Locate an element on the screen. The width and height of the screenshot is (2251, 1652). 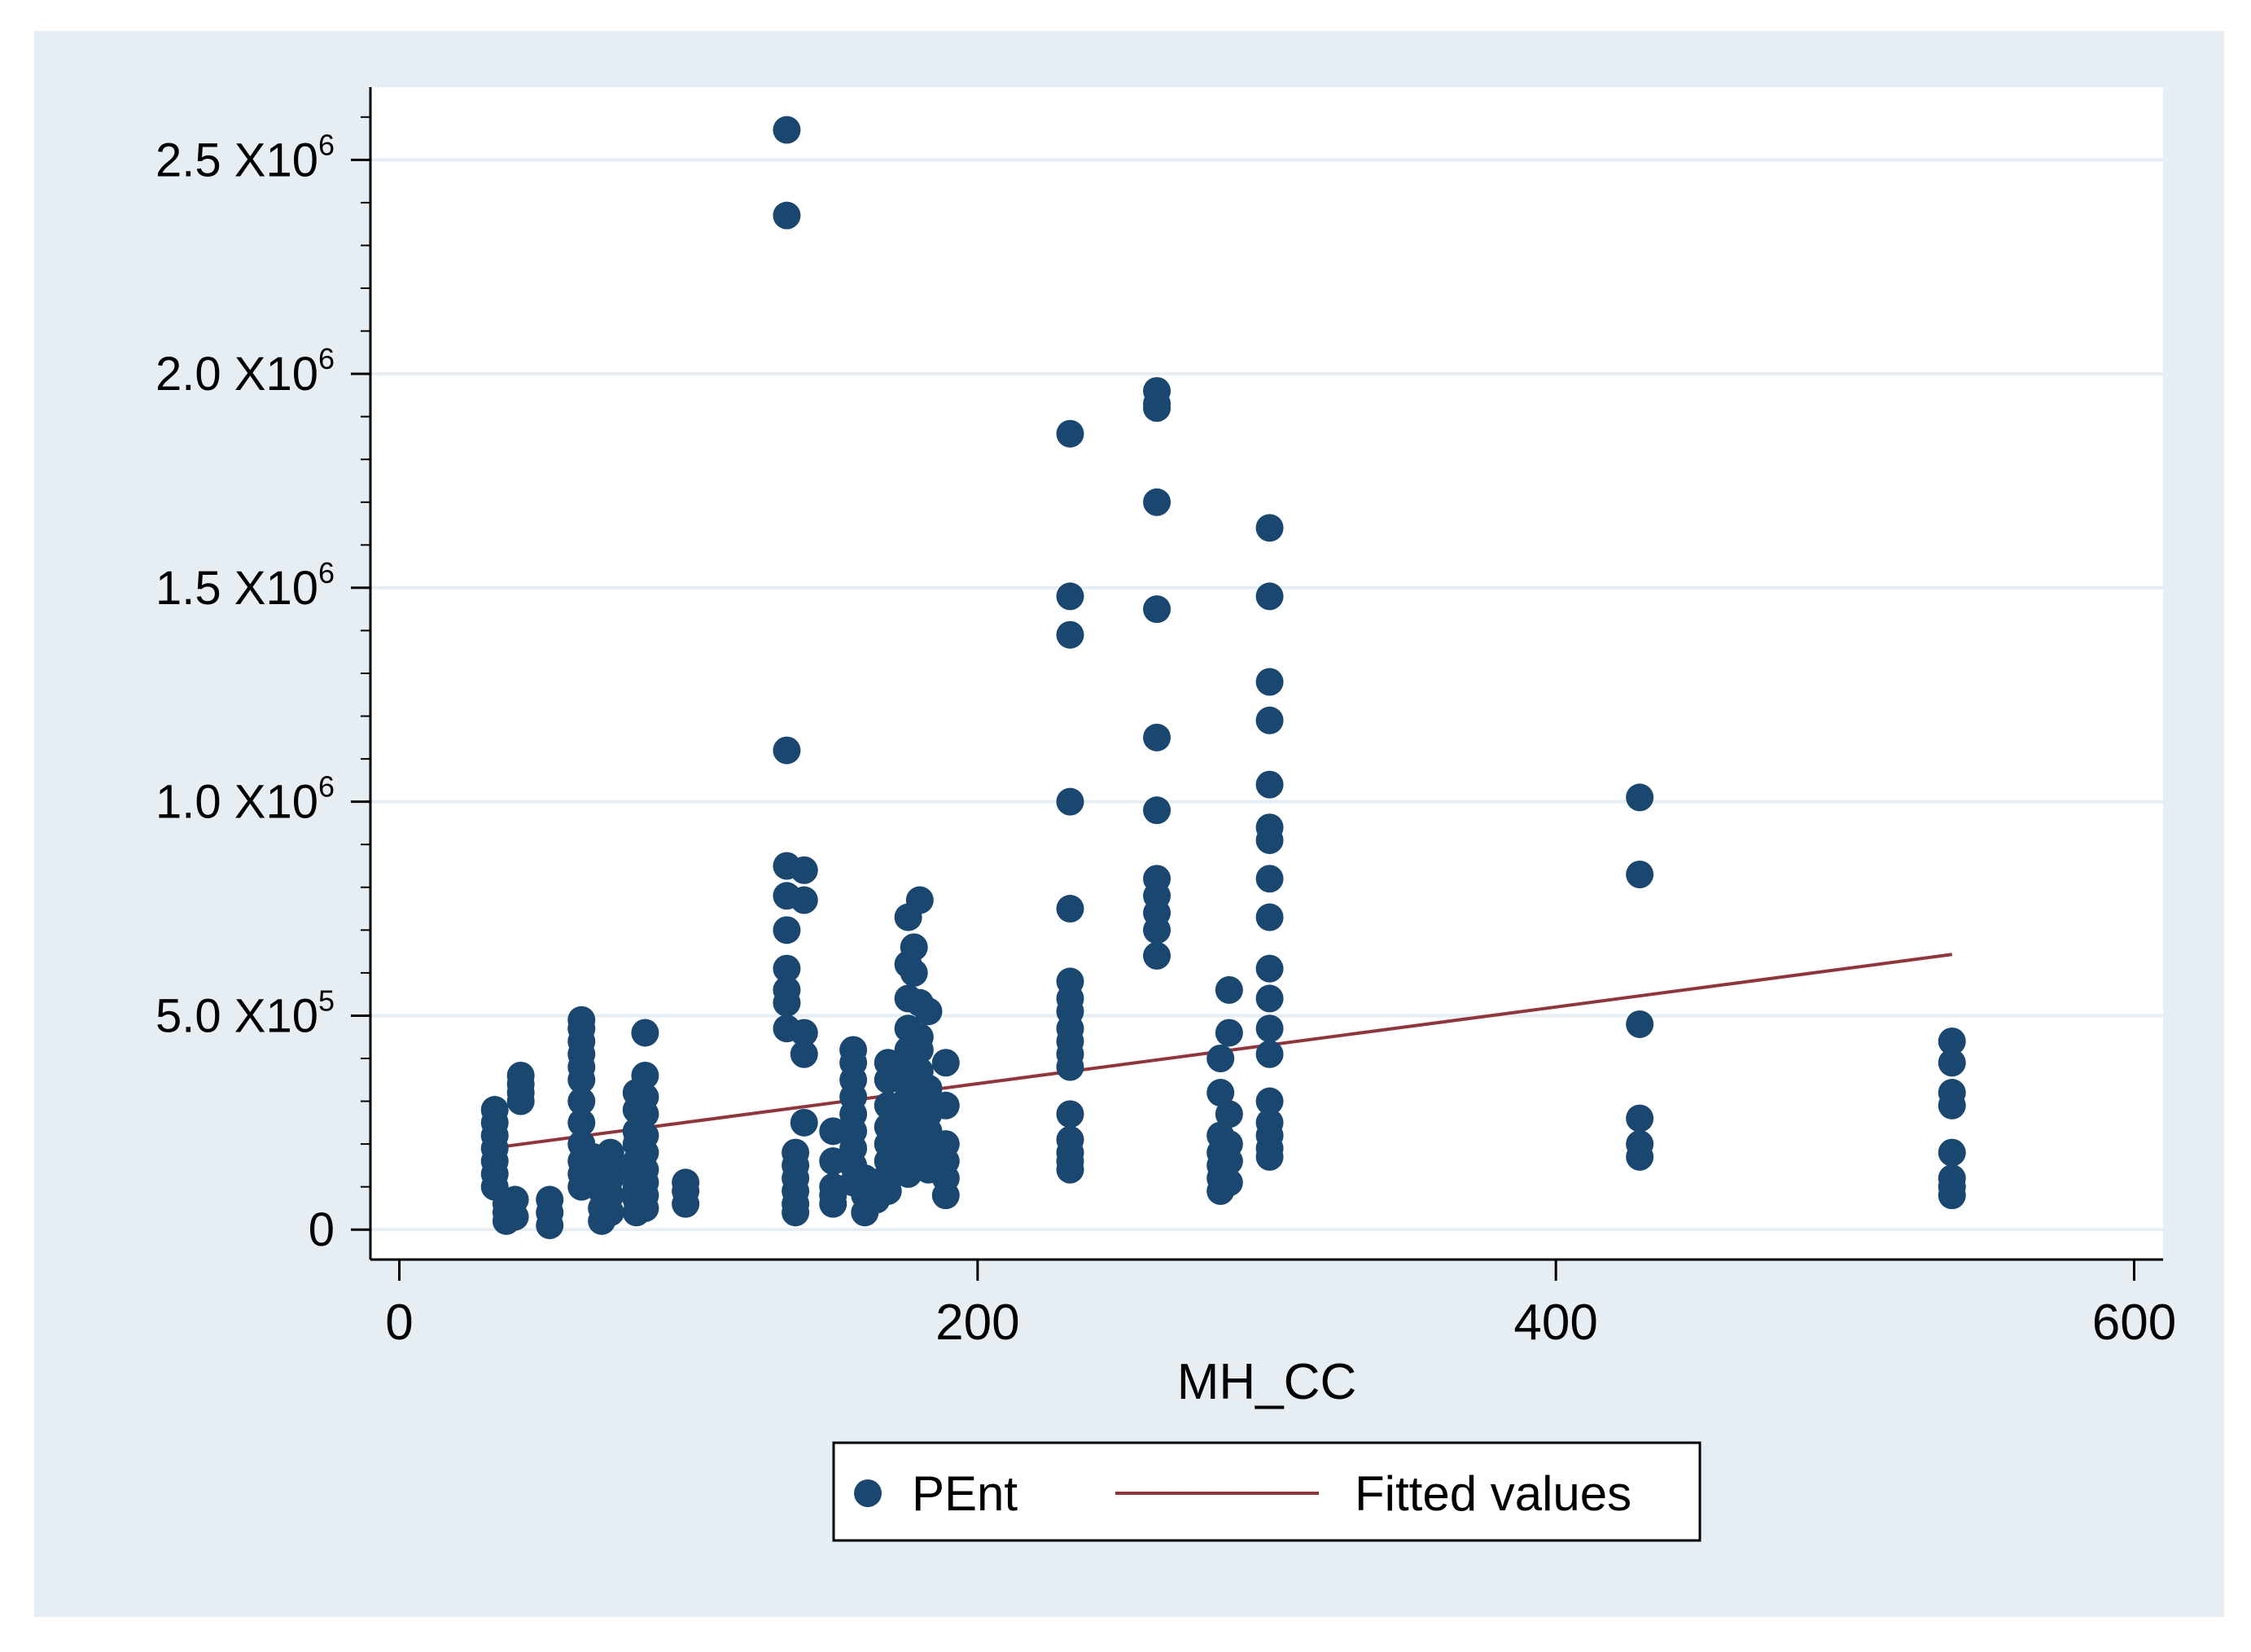
y-tick-label-3: 1.5 X106 is located at coordinates (245, 585).